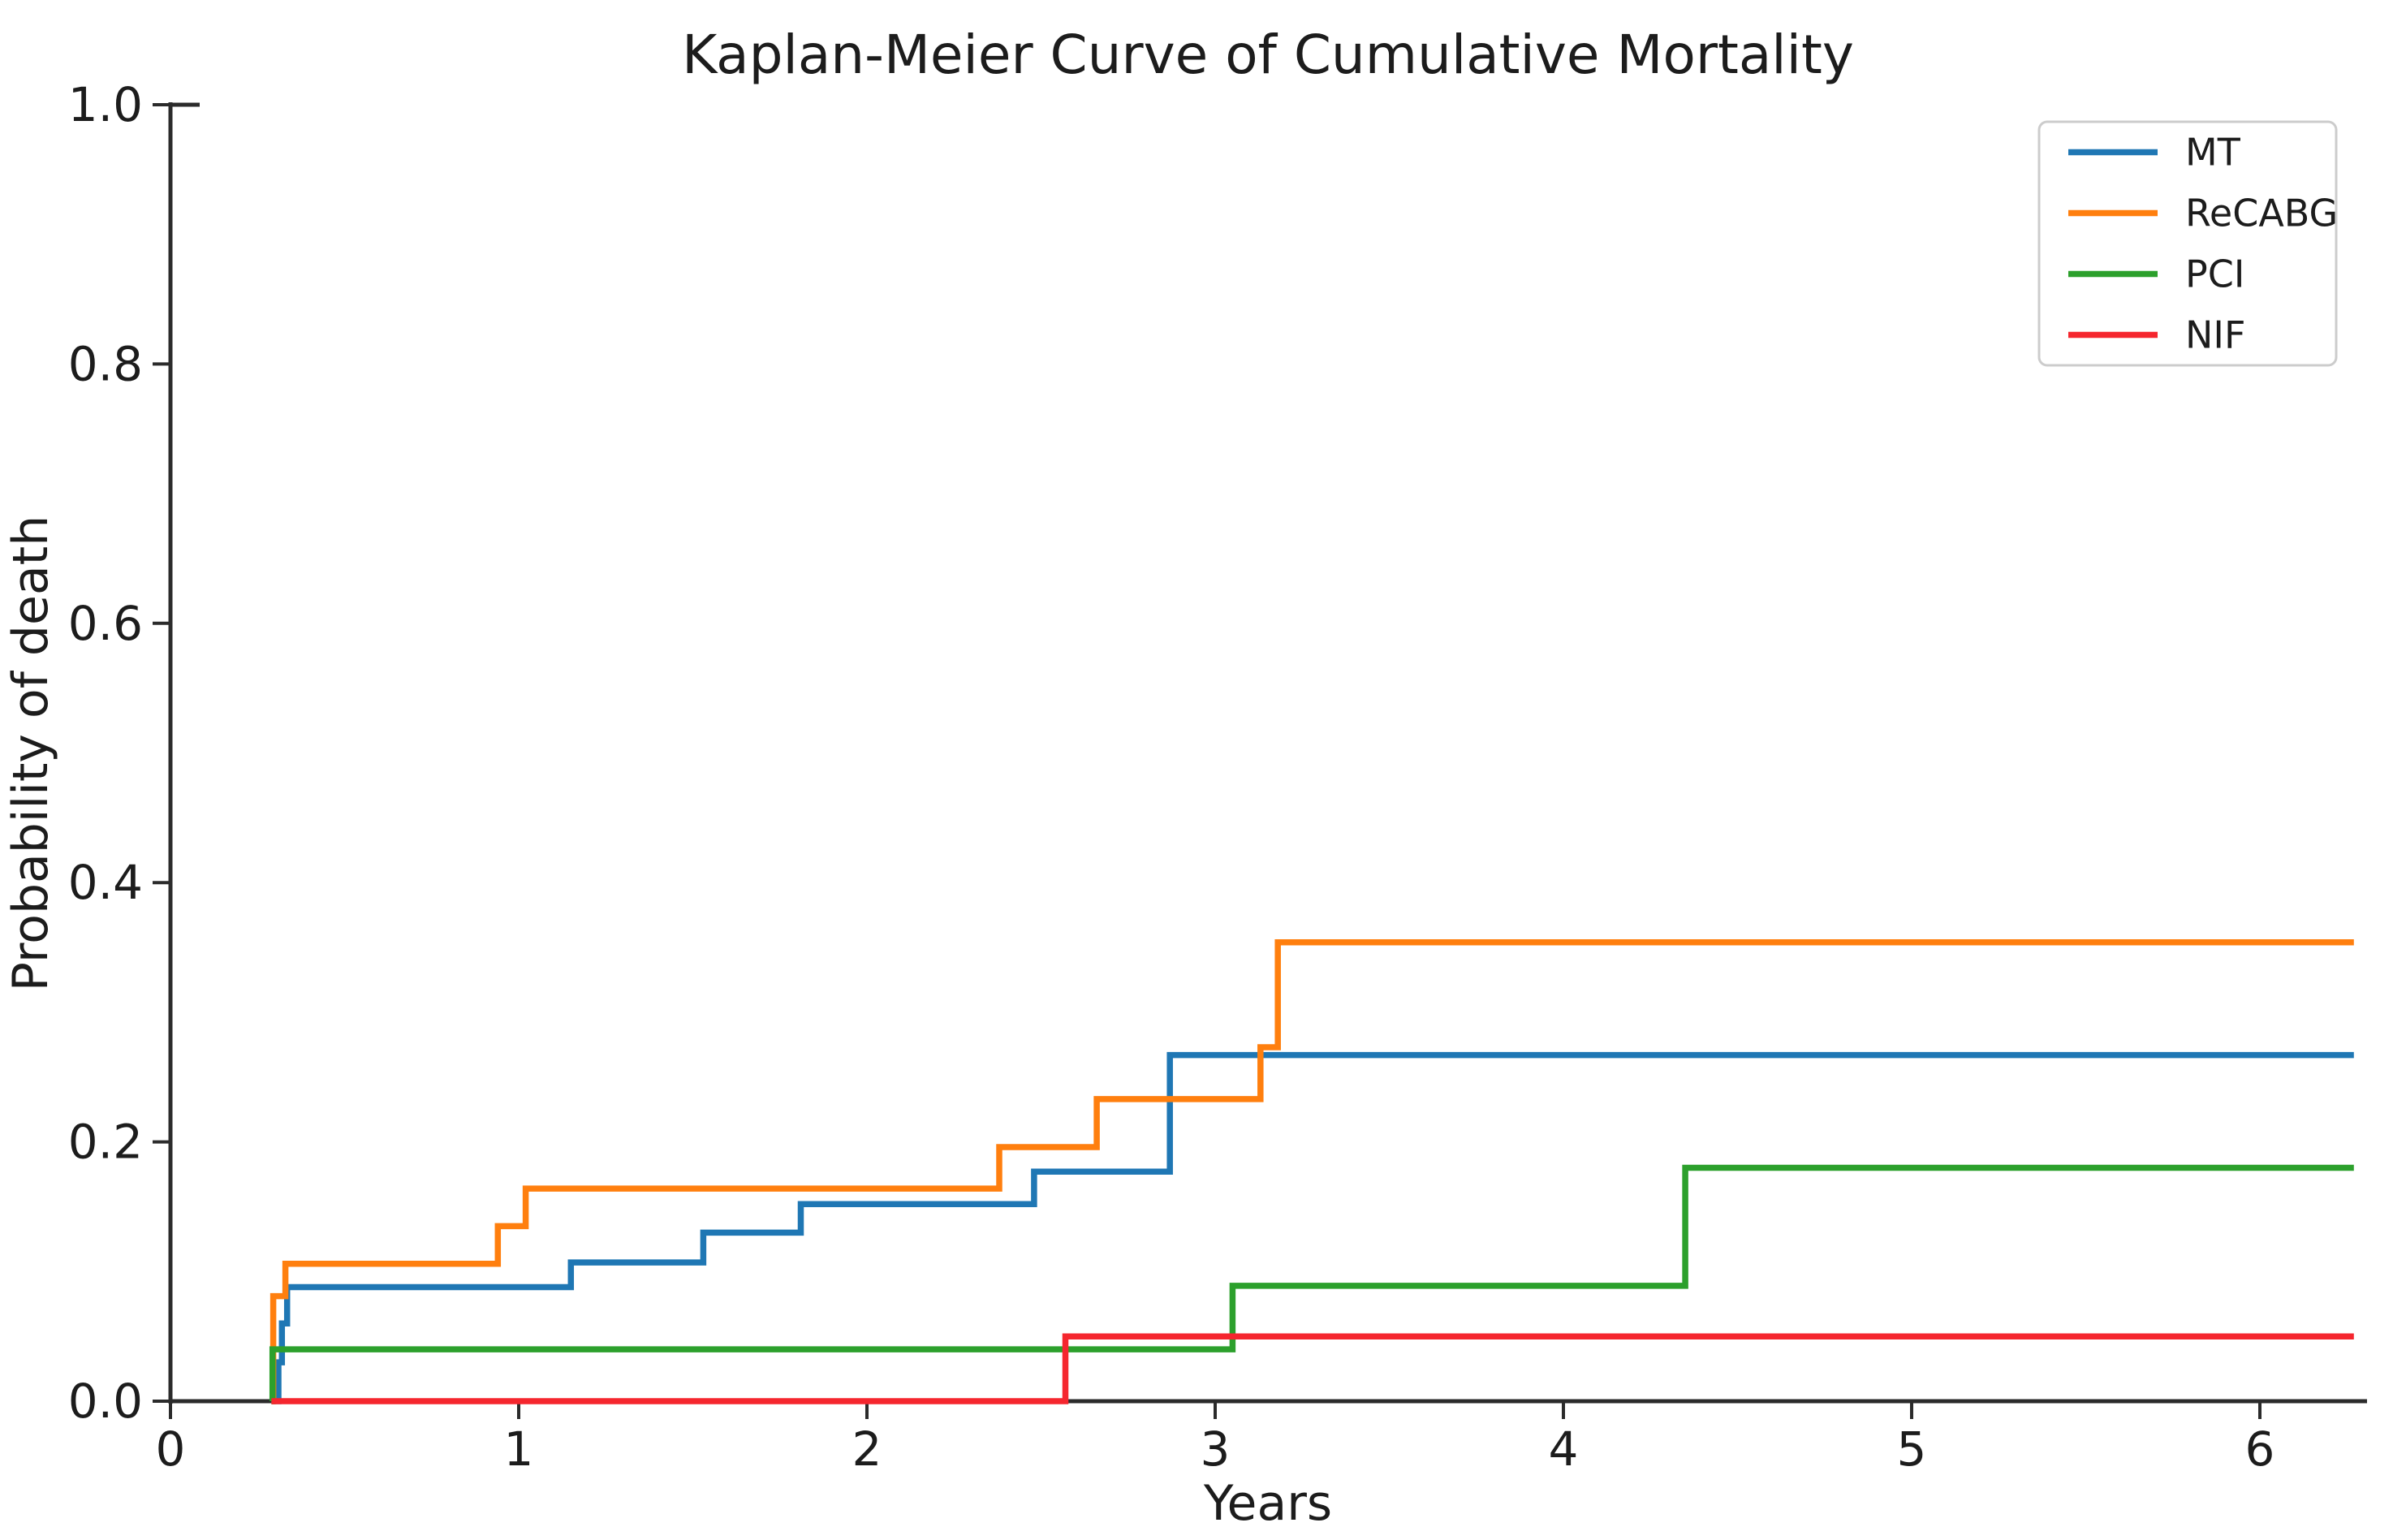  I want to click on y-tick-label: 0.6, so click(105, 624).